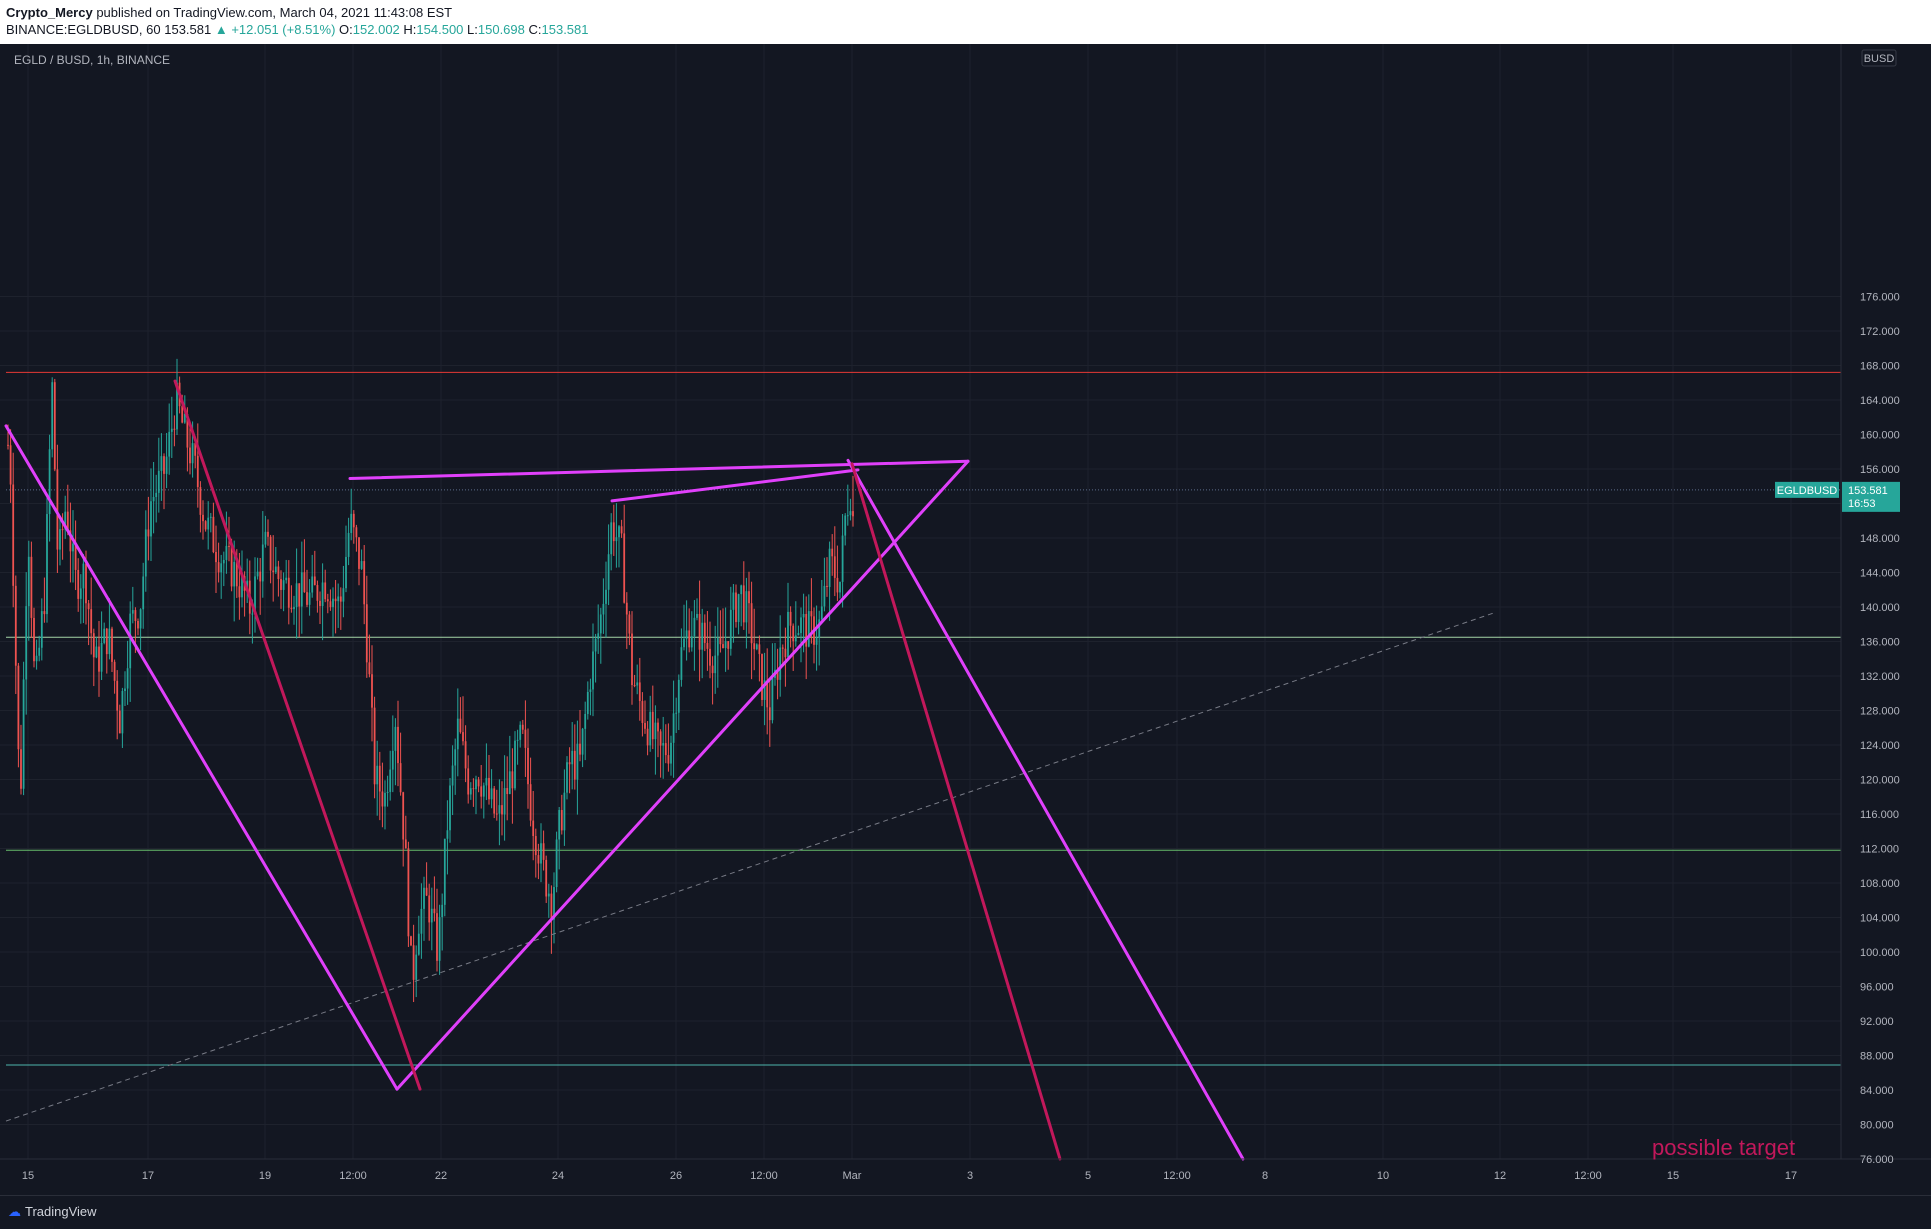  Describe the element at coordinates (440, 29) in the screenshot. I see `high-value: 154.500` at that location.